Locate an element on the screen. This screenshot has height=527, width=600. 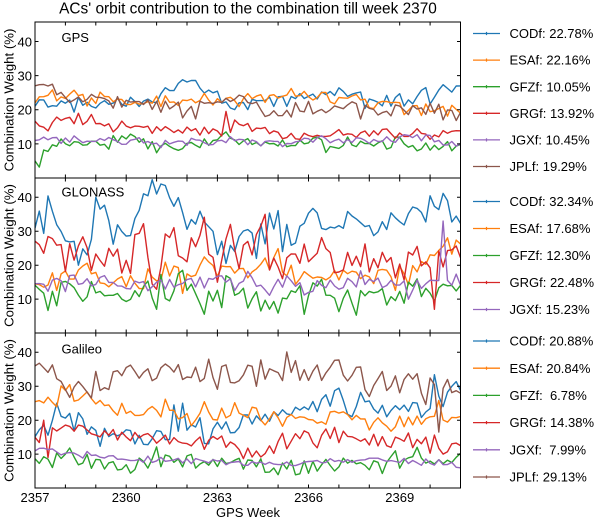
svg-text: 2366 is located at coordinates (308, 497).